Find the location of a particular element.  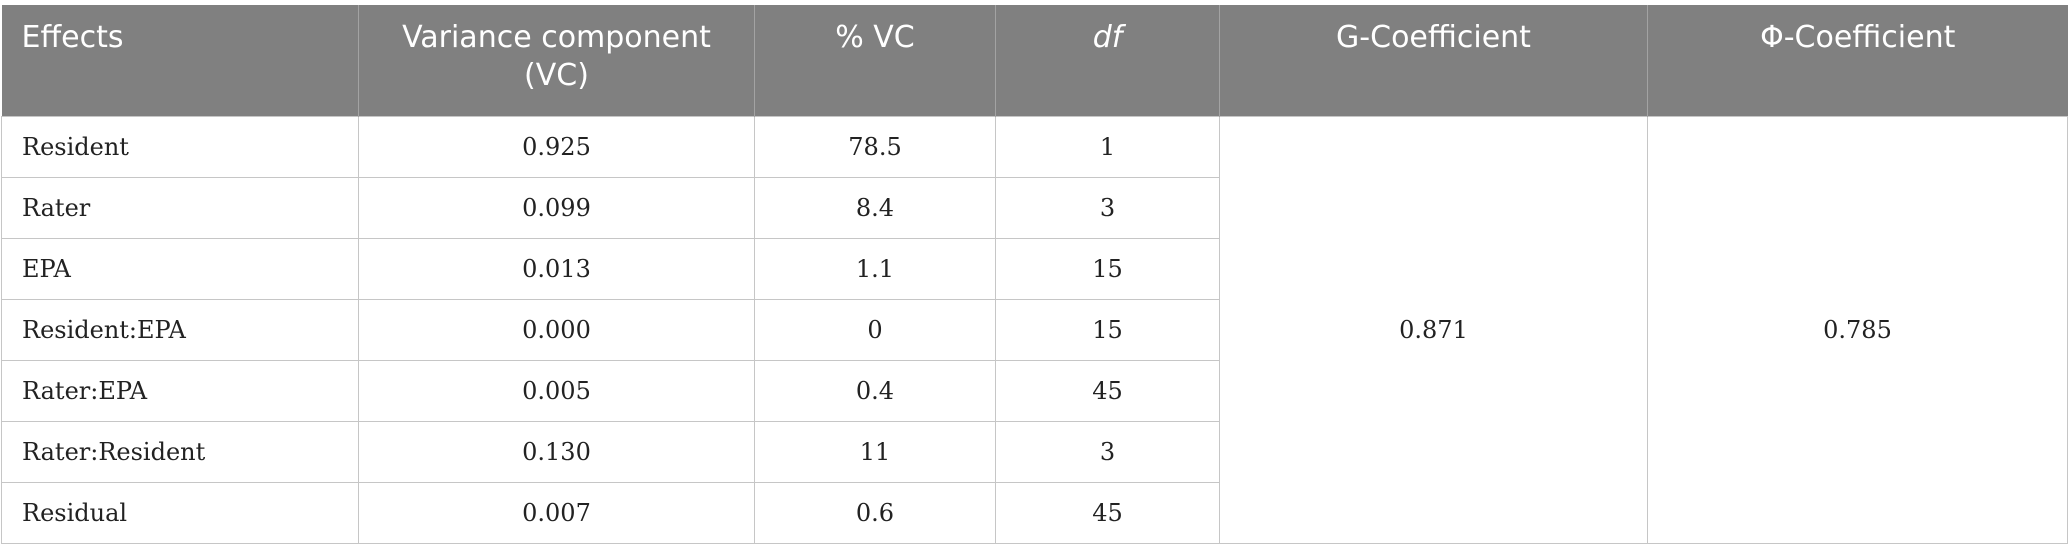

cell-effect: Resident is located at coordinates (180, 146).